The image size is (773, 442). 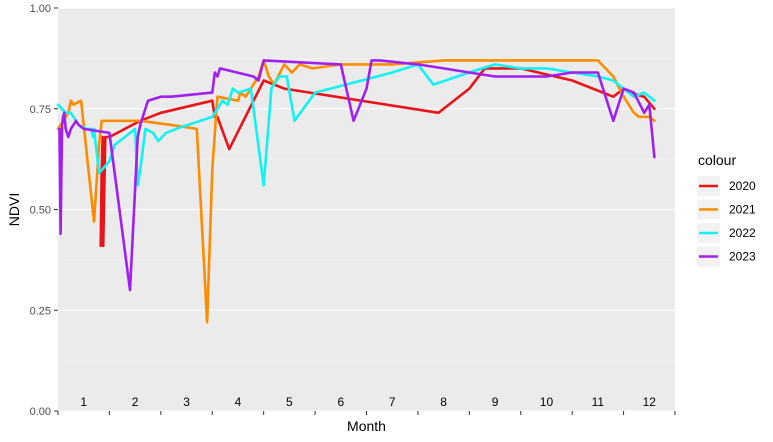 What do you see at coordinates (186, 402) in the screenshot?
I see `month-label: 3` at bounding box center [186, 402].